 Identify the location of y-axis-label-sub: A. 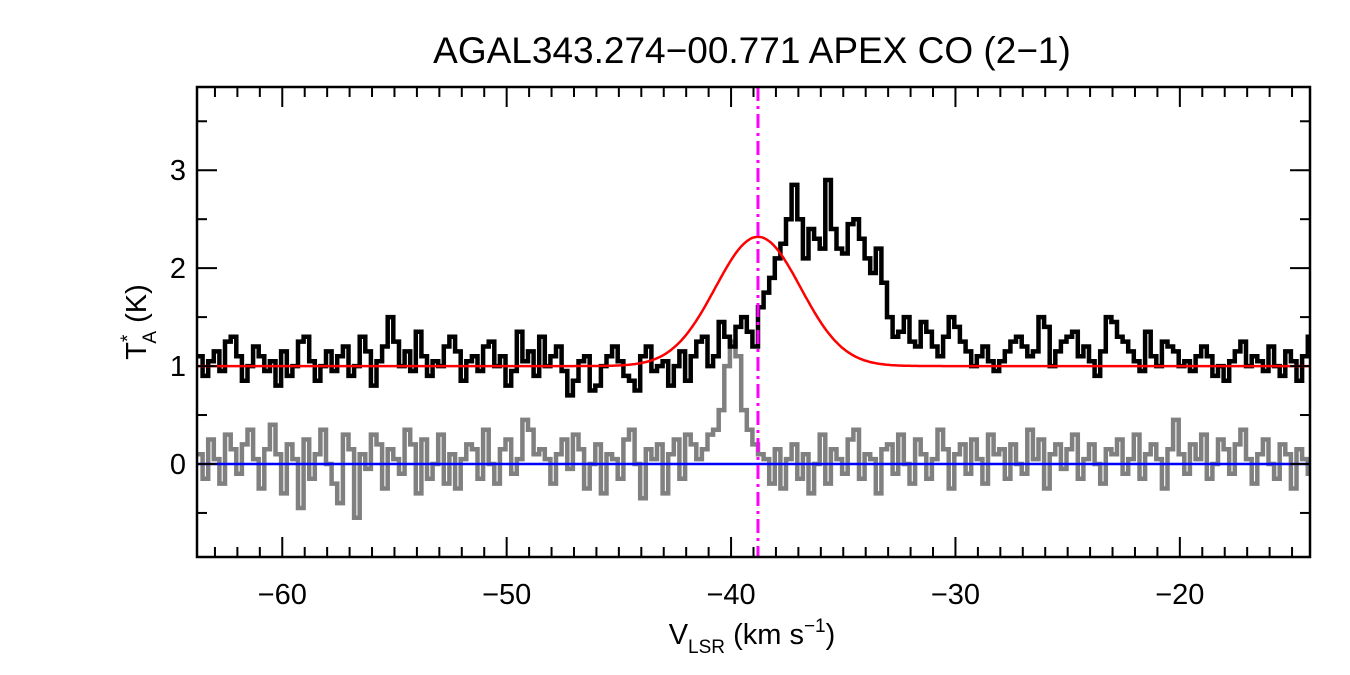
(150, 337).